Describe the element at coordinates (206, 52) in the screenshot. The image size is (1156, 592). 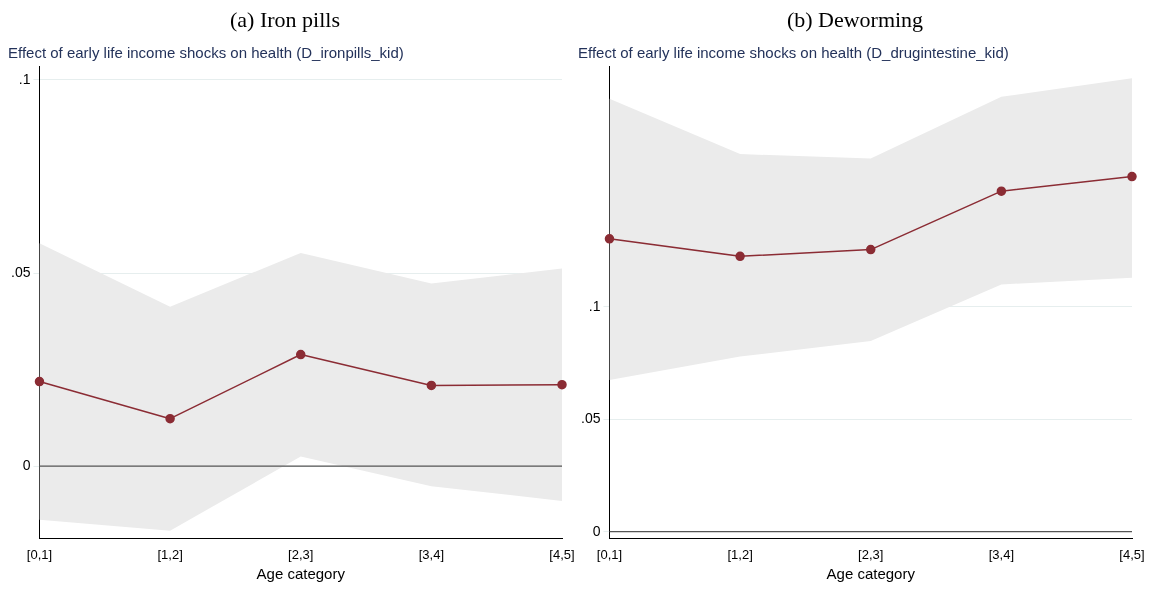
I see `chart-subtitle: Effect of early life income shocks on health (D_ironpills_kid)` at that location.